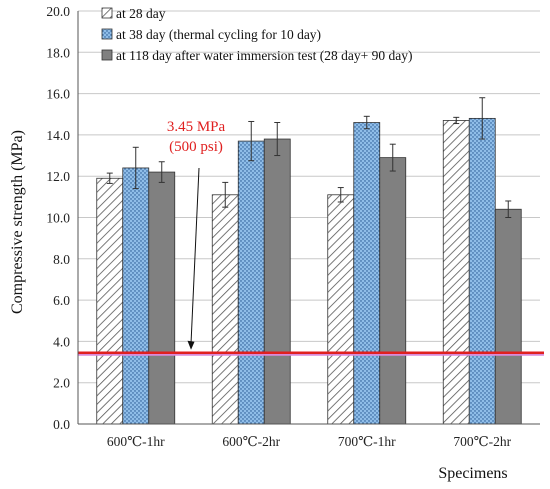 This screenshot has height=489, width=550. I want to click on annotation-value: 3.45 MPa, so click(196, 127).